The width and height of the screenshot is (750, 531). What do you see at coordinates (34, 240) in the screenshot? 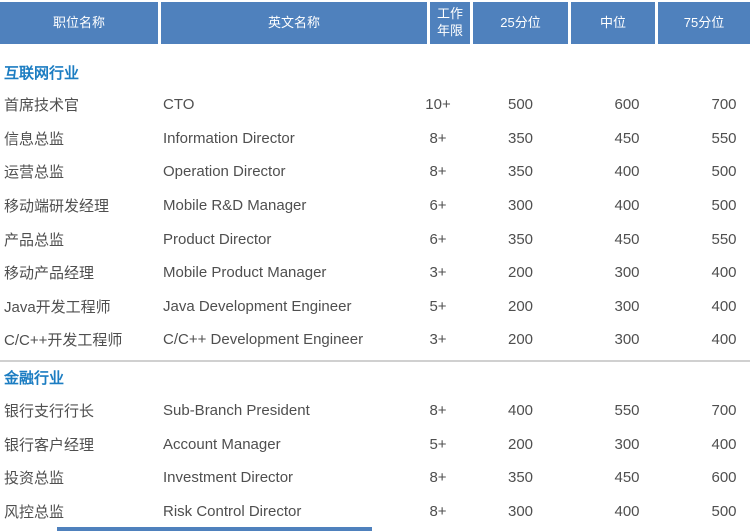
I see `cell-position: 产品总监` at bounding box center [34, 240].